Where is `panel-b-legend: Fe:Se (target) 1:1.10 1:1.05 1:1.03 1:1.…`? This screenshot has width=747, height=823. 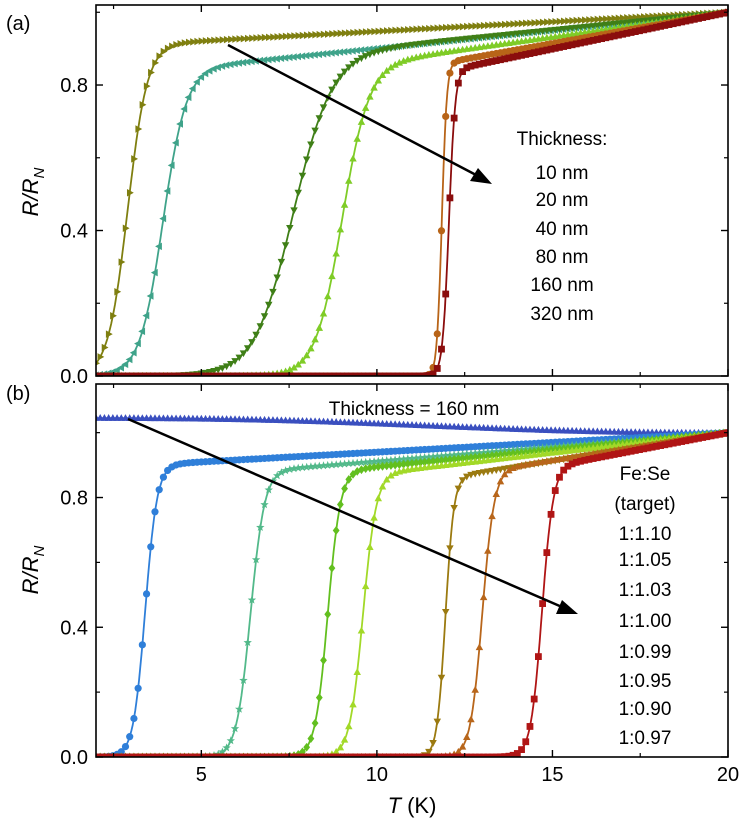 panel-b-legend: Fe:Se (target) 1:1.10 1:1.05 1:1.03 1:1.… is located at coordinates (644, 606).